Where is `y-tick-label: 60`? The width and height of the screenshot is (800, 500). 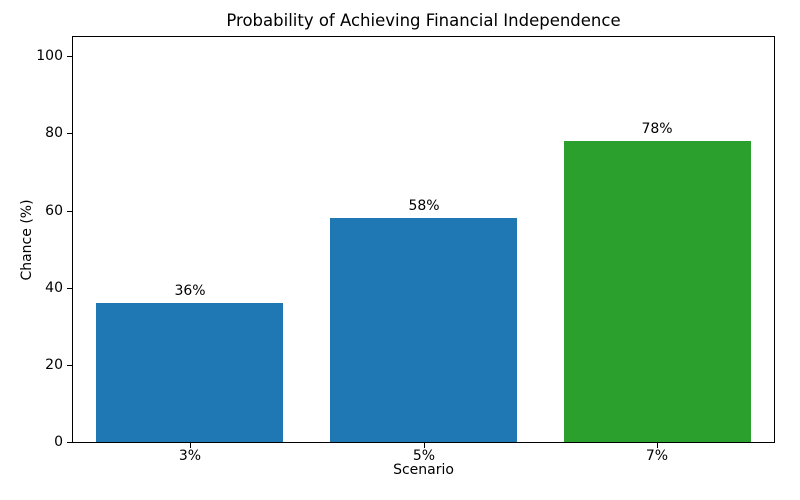
y-tick-label: 60 is located at coordinates (54, 211).